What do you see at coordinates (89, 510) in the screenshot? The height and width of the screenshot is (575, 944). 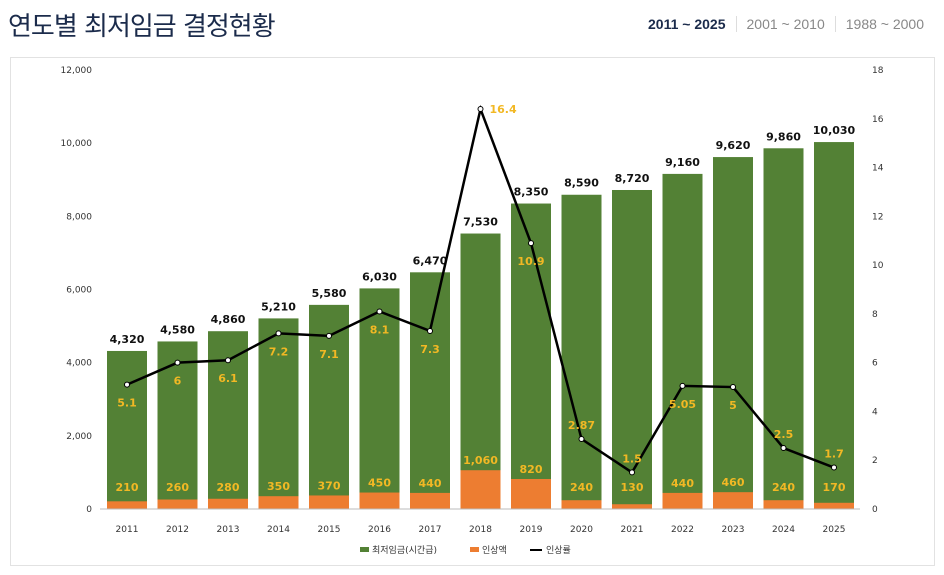 I see `y-tick-label: 0` at bounding box center [89, 510].